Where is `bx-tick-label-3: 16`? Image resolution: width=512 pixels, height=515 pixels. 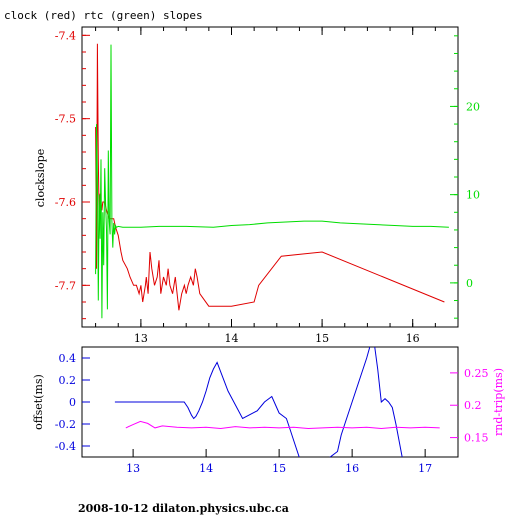 bx-tick-label-3: 16 is located at coordinates (352, 468).